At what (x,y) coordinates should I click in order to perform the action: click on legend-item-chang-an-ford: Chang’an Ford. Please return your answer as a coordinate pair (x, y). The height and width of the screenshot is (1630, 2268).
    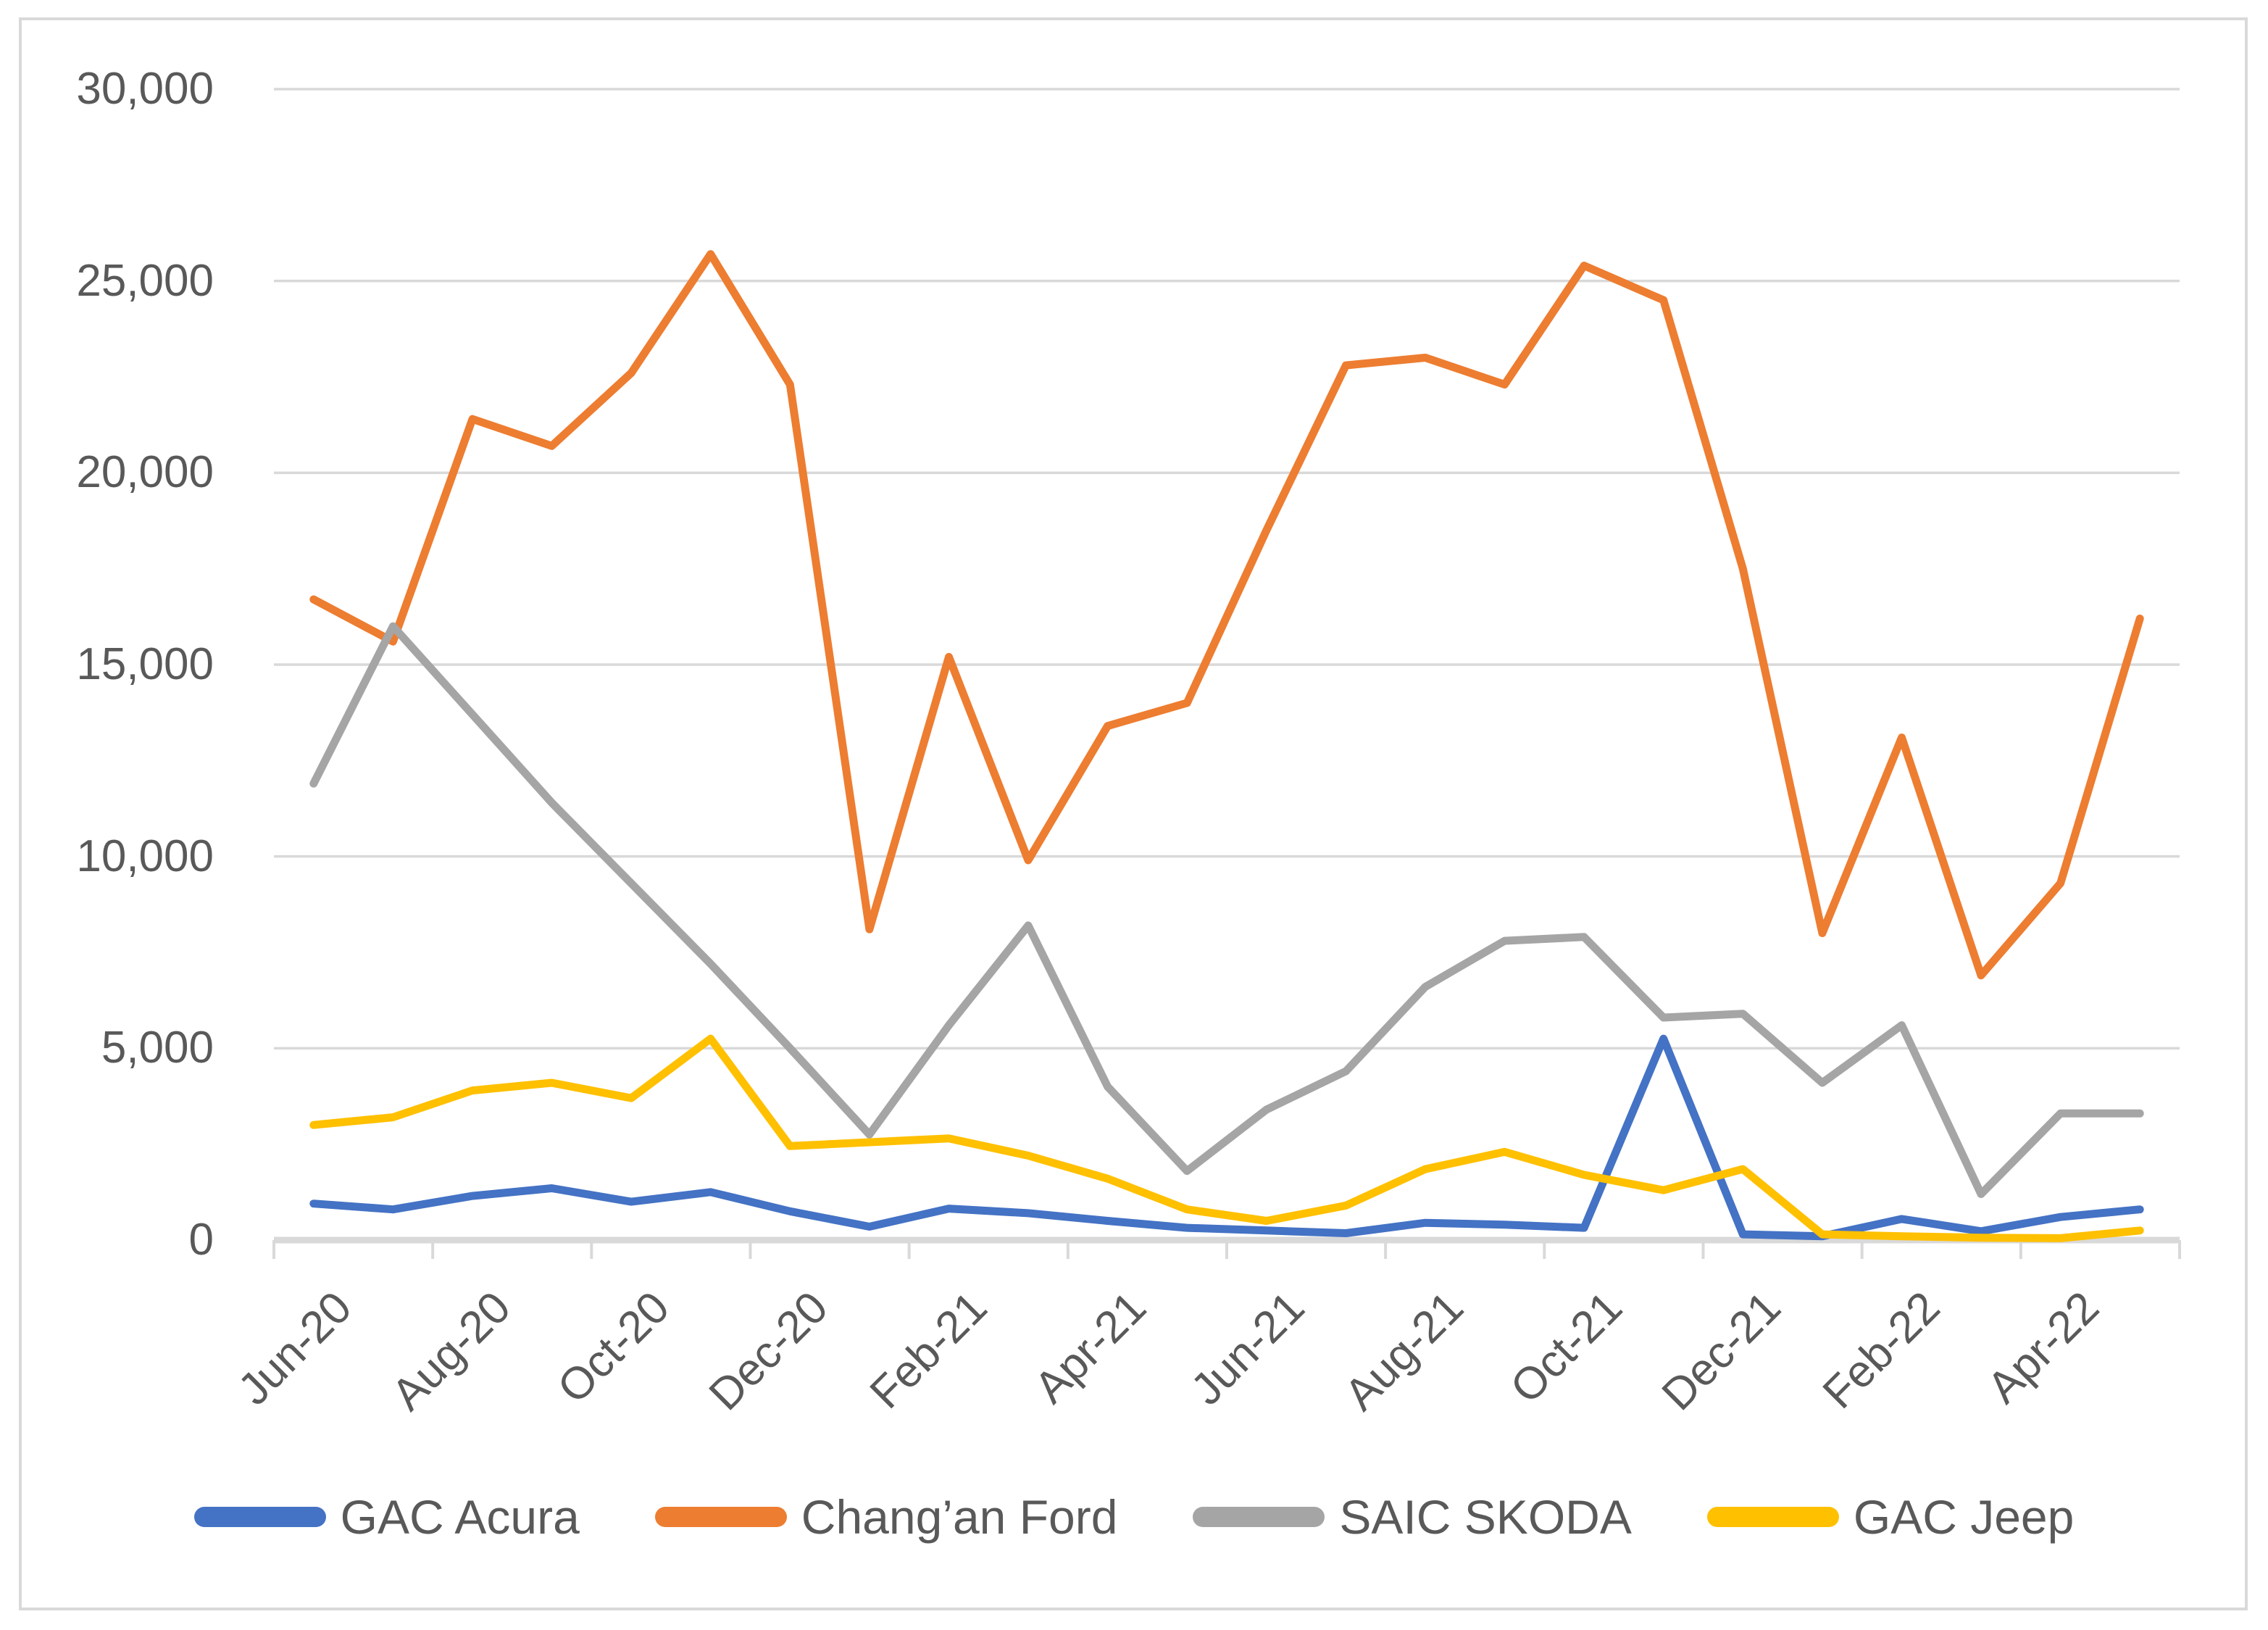
    Looking at the image, I should click on (886, 1517).